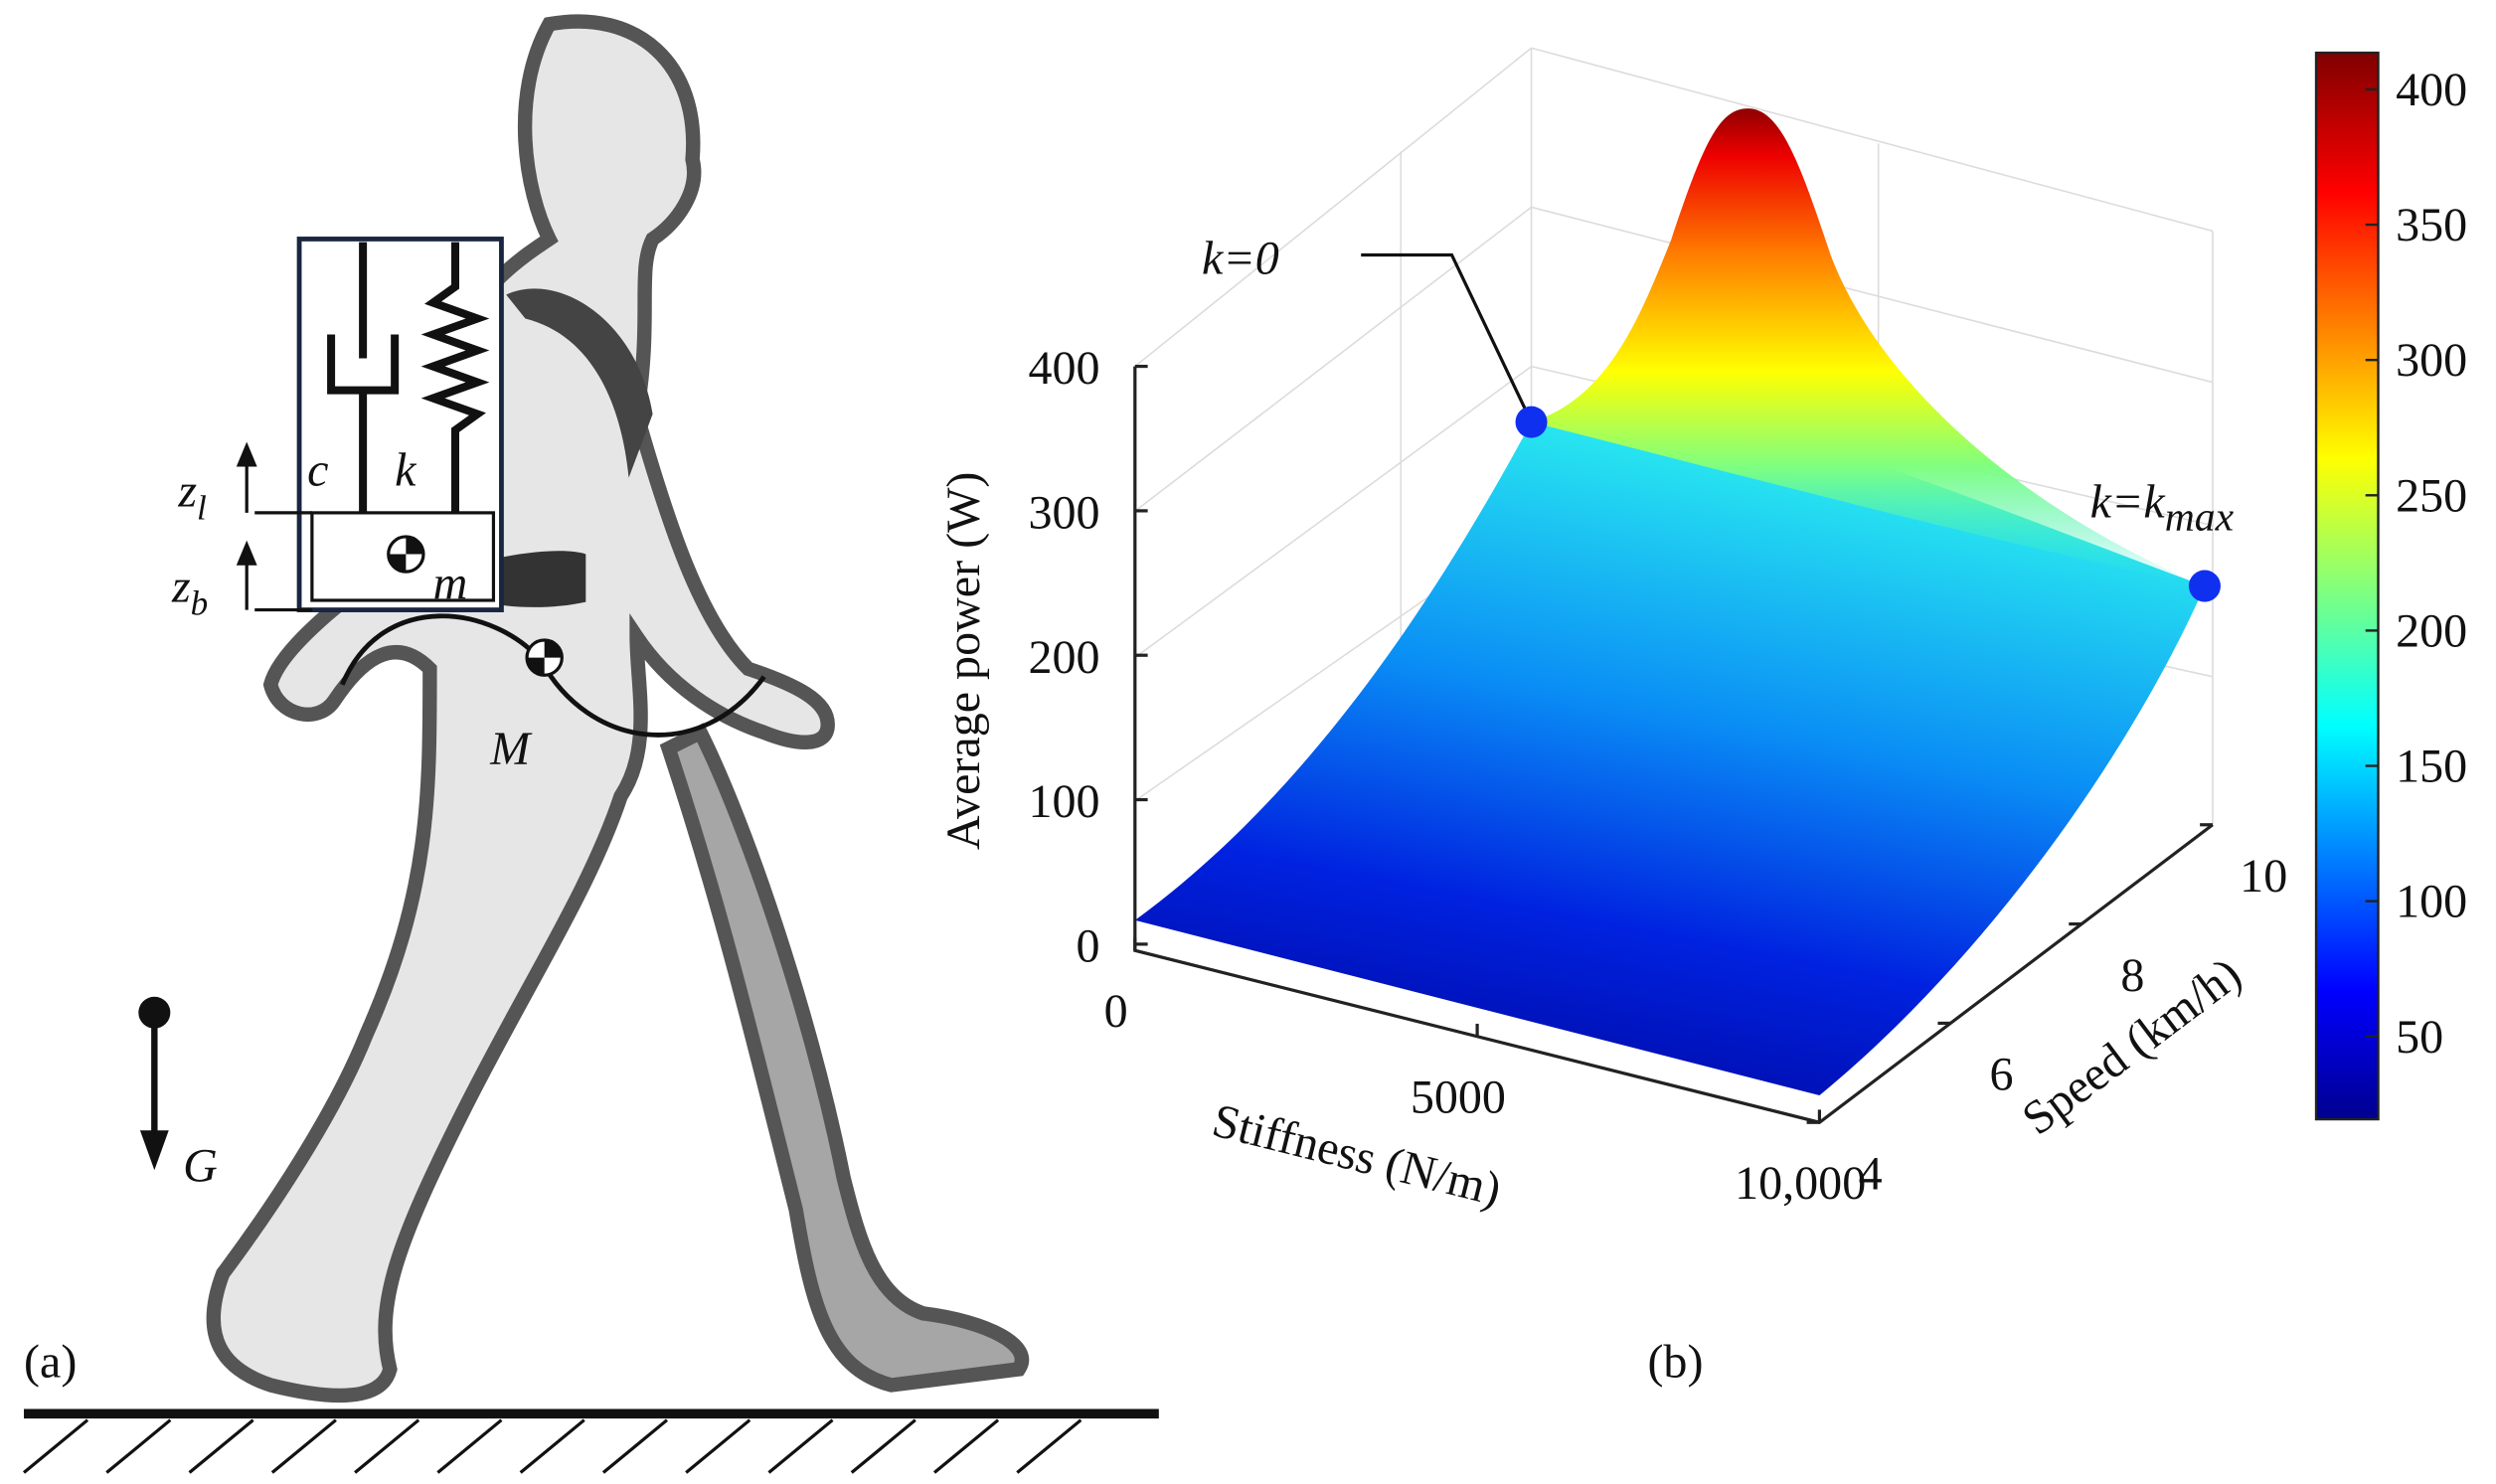  I want to click on zl-label: zl, so click(192, 495).